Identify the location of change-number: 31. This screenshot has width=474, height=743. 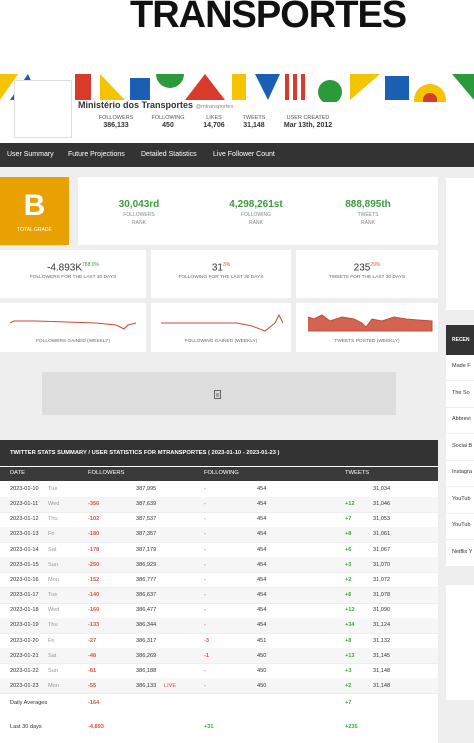
(217, 268).